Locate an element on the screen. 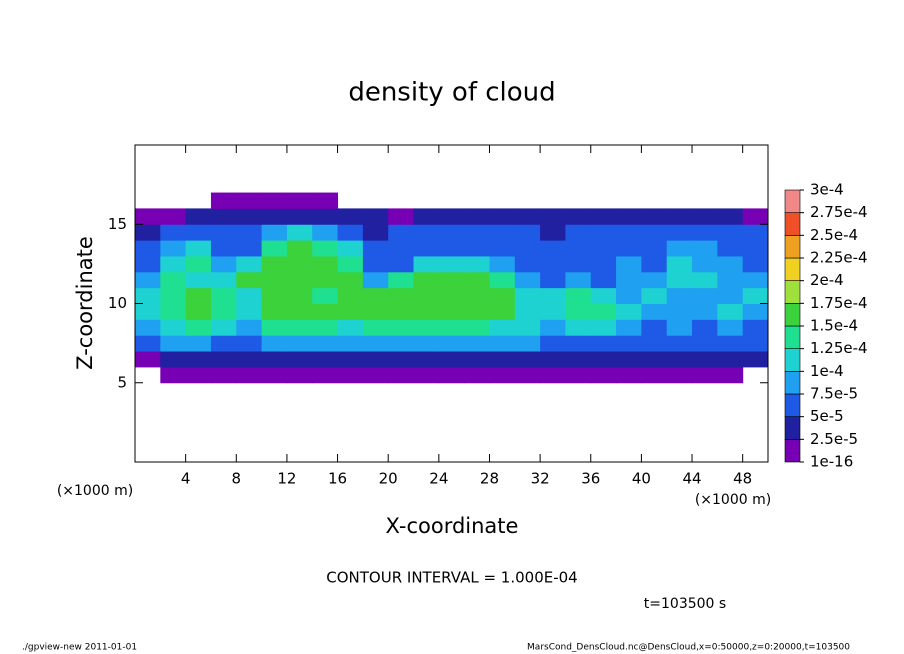  colorbar-label: 1.5e-4 is located at coordinates (834, 326).